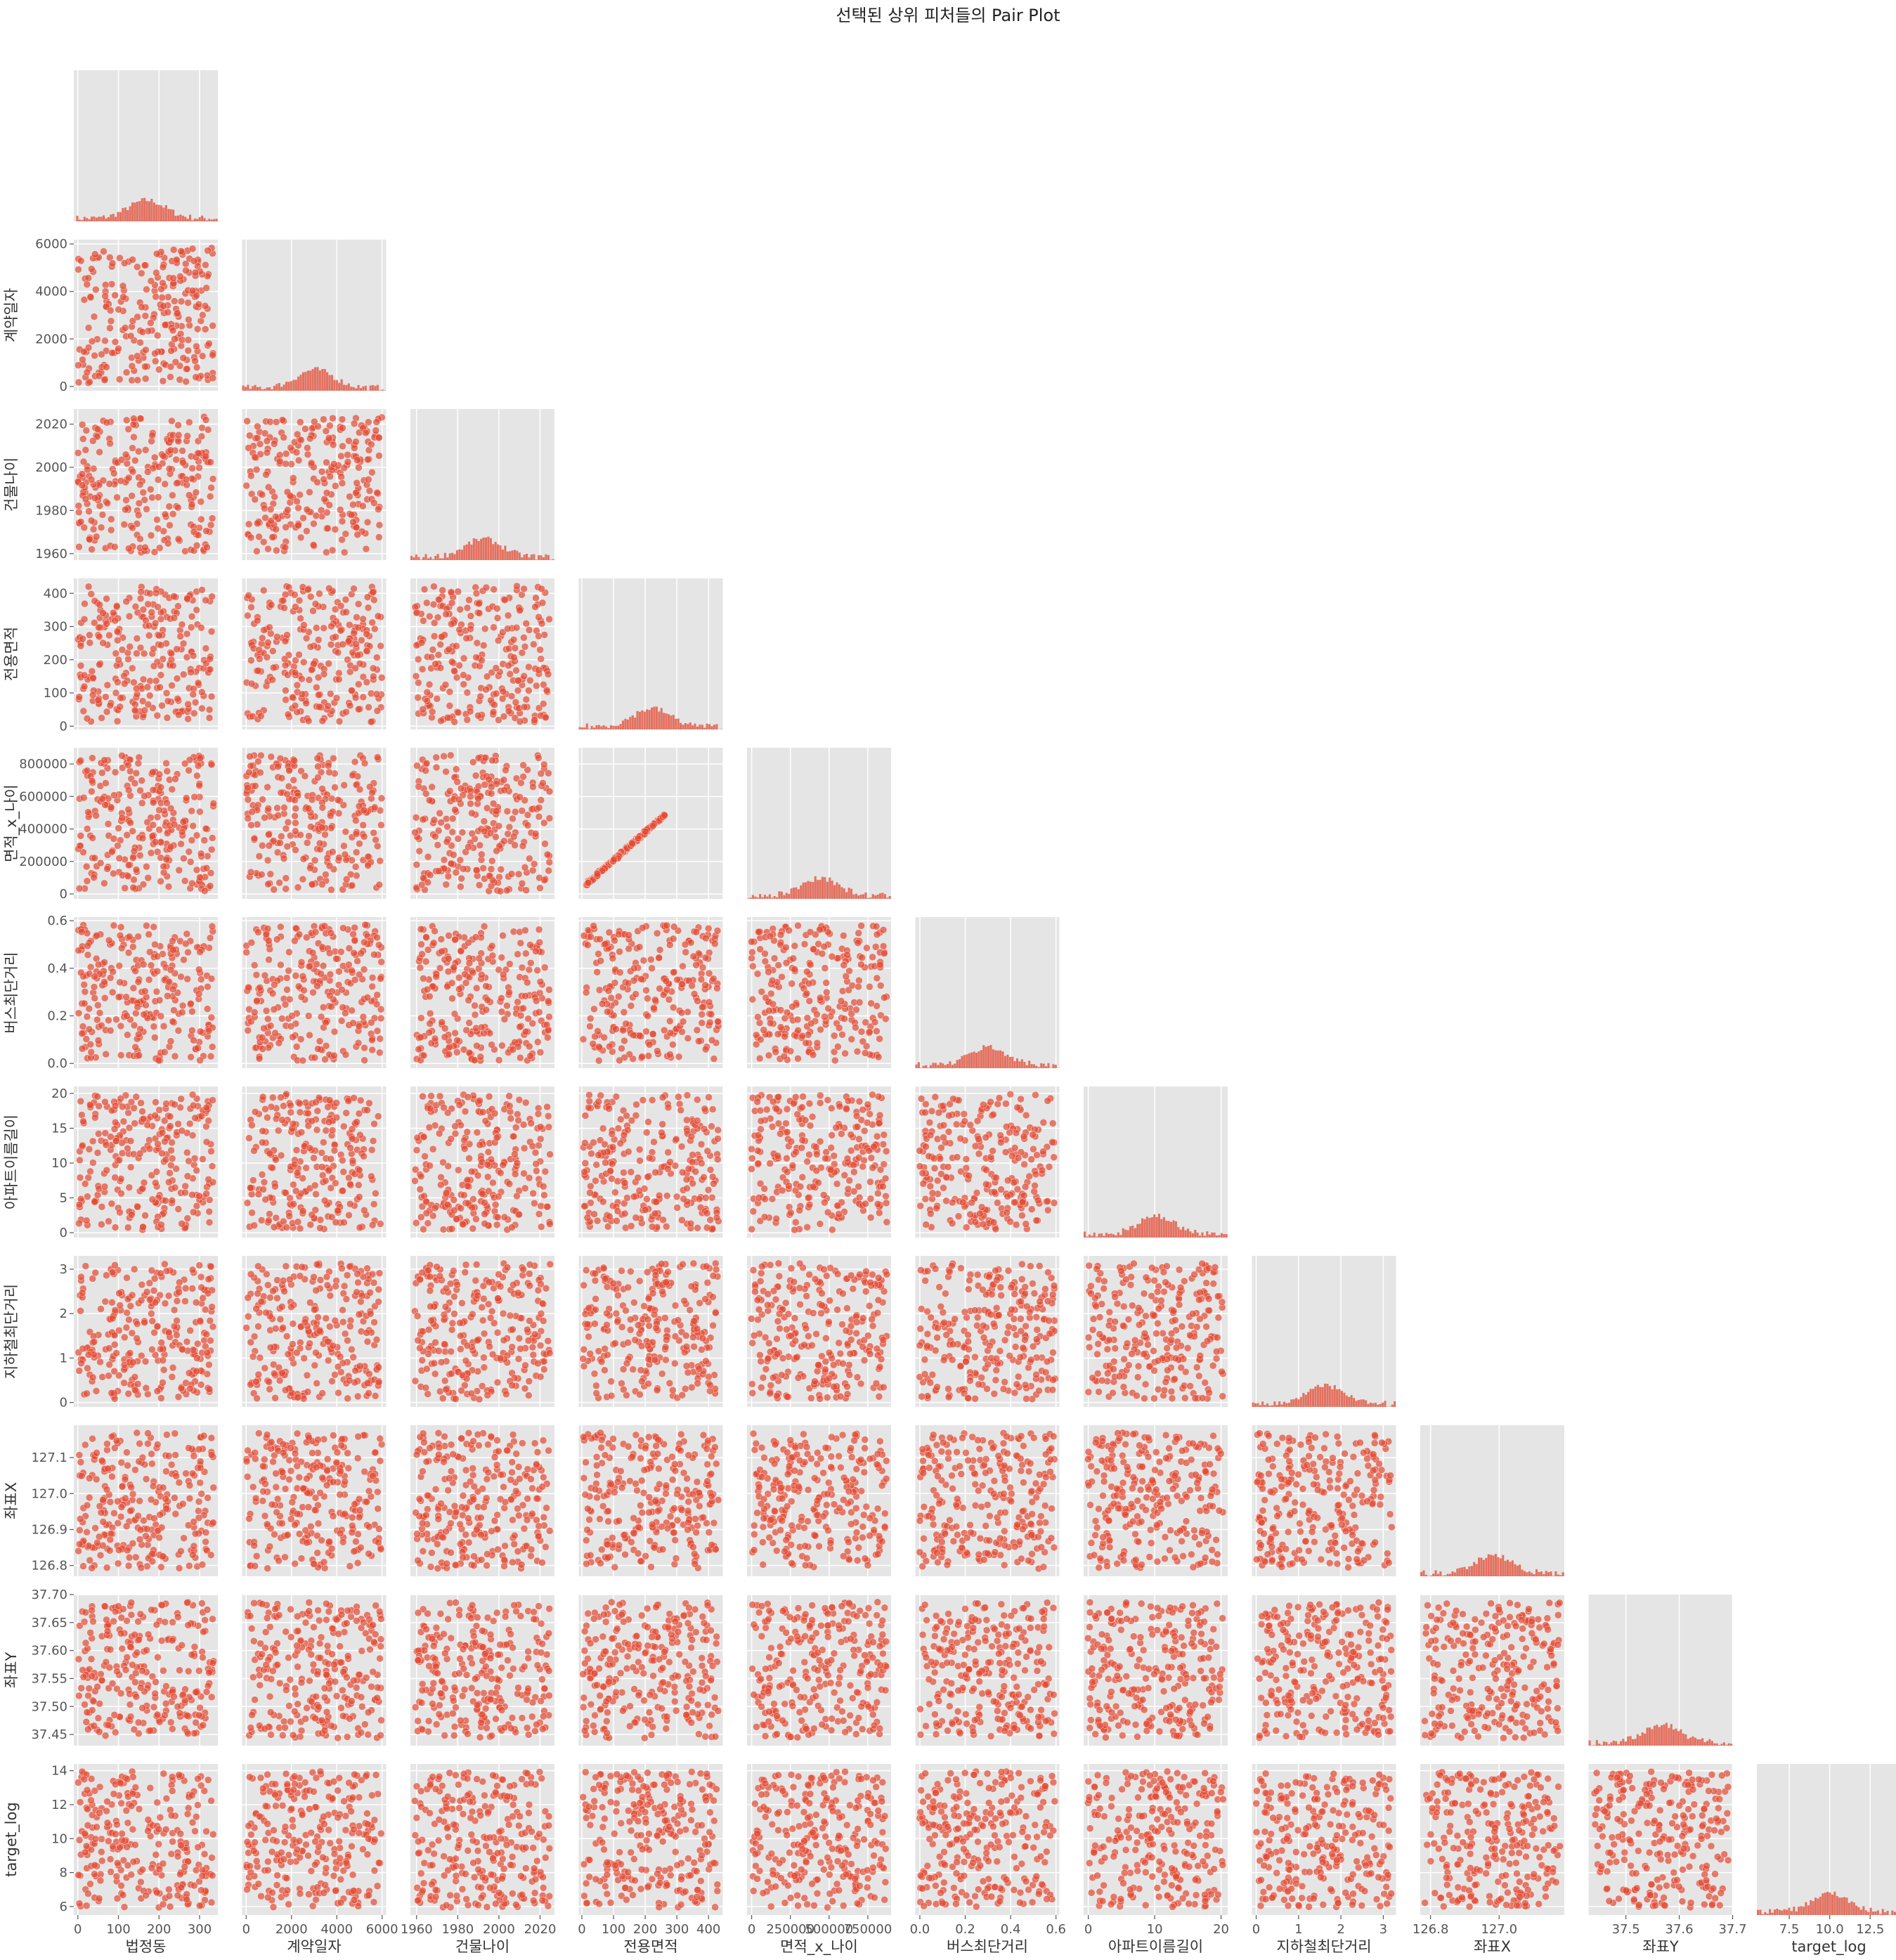 This screenshot has height=1960, width=1896. I want to click on y-tick-label: 0, so click(64, 1233).